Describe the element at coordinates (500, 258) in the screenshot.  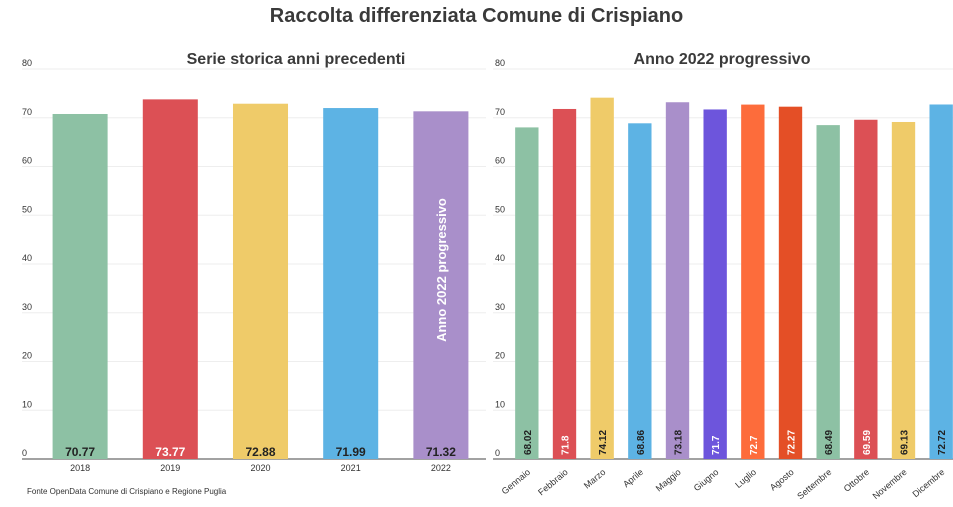
I see `right-y-tick-label: 40` at that location.